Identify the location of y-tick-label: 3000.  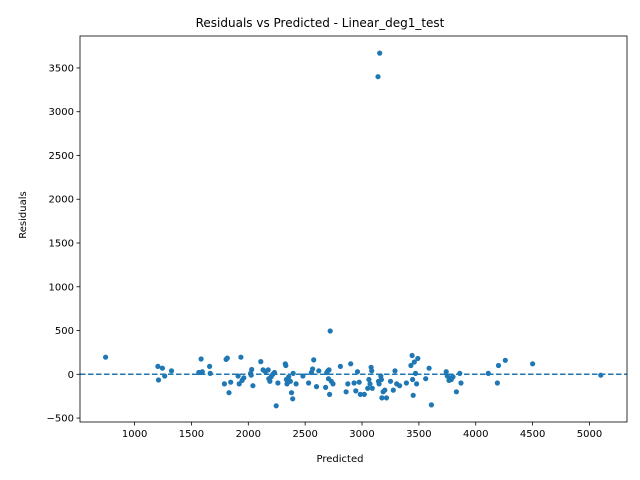
(61, 112).